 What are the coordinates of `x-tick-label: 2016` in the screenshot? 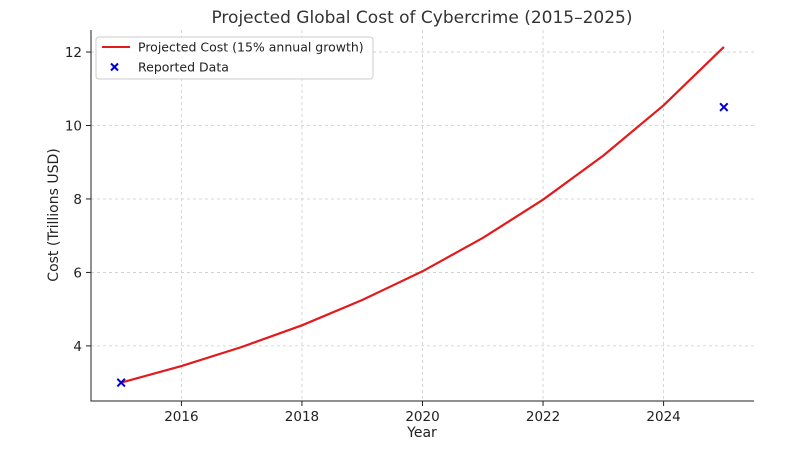 It's located at (181, 417).